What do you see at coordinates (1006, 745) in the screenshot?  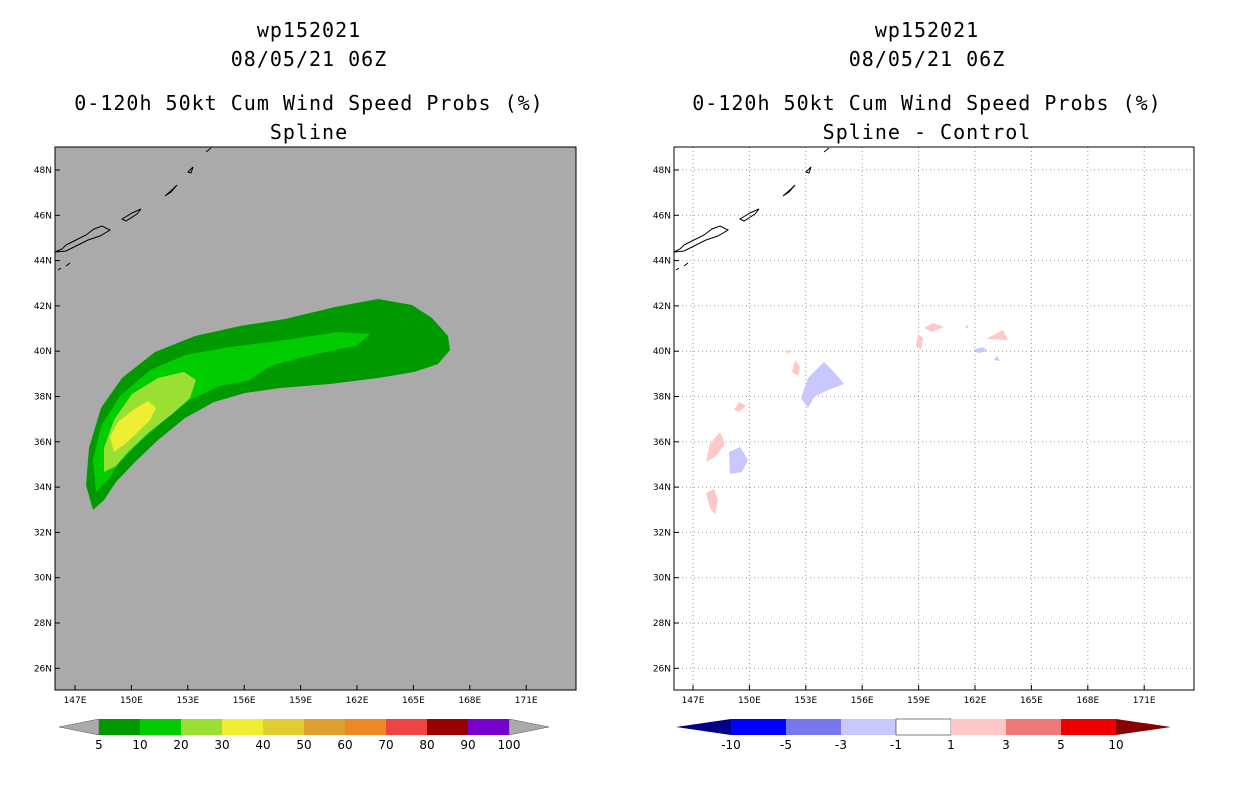 I see `colorbar-label: 3` at bounding box center [1006, 745].